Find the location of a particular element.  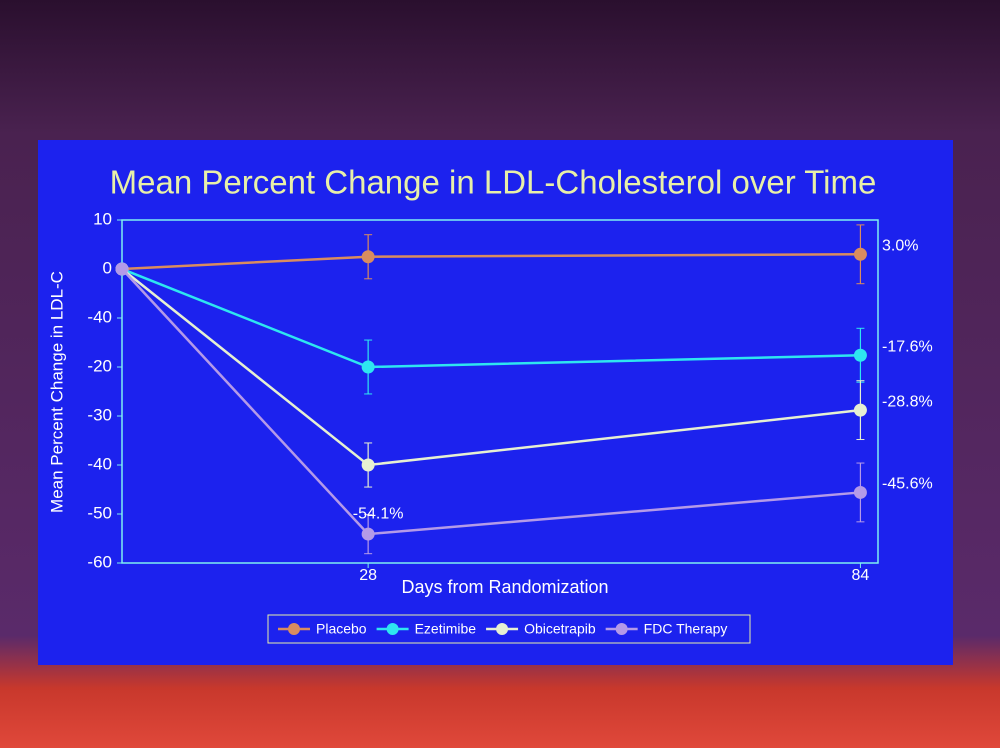

value-label: -17.6% is located at coordinates (907, 346).